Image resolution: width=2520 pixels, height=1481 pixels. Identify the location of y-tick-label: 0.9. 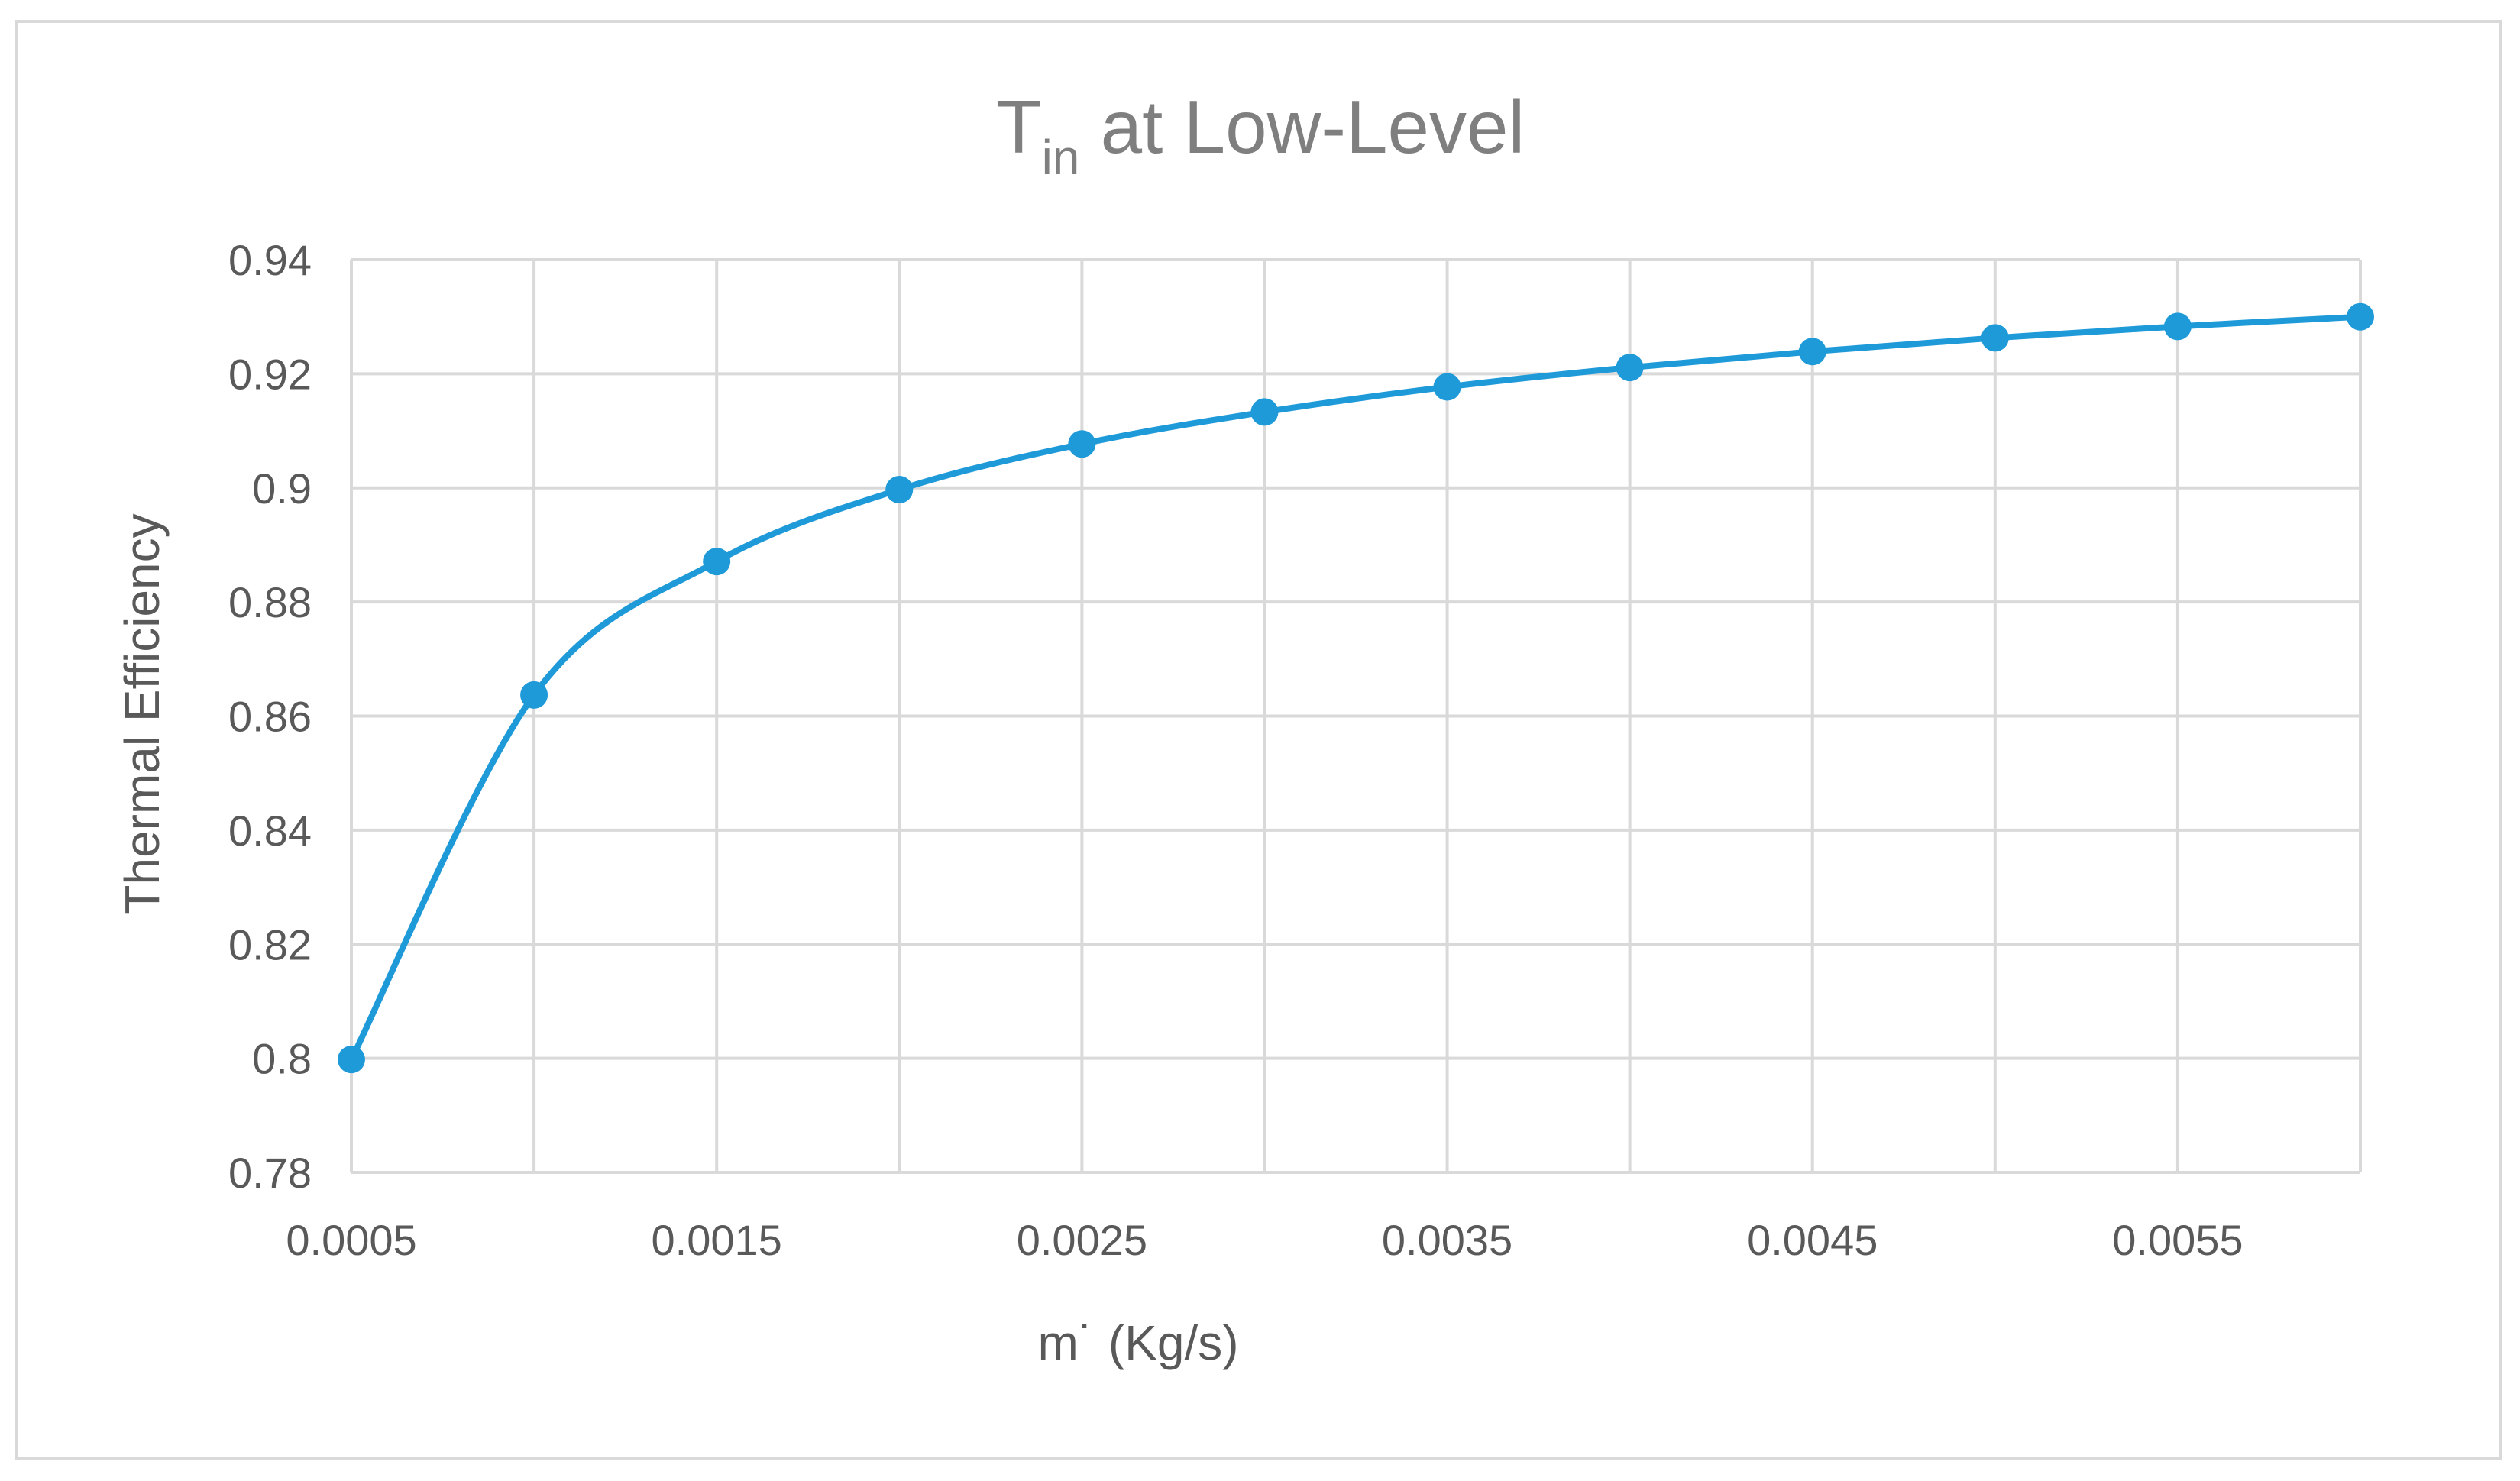
(282, 488).